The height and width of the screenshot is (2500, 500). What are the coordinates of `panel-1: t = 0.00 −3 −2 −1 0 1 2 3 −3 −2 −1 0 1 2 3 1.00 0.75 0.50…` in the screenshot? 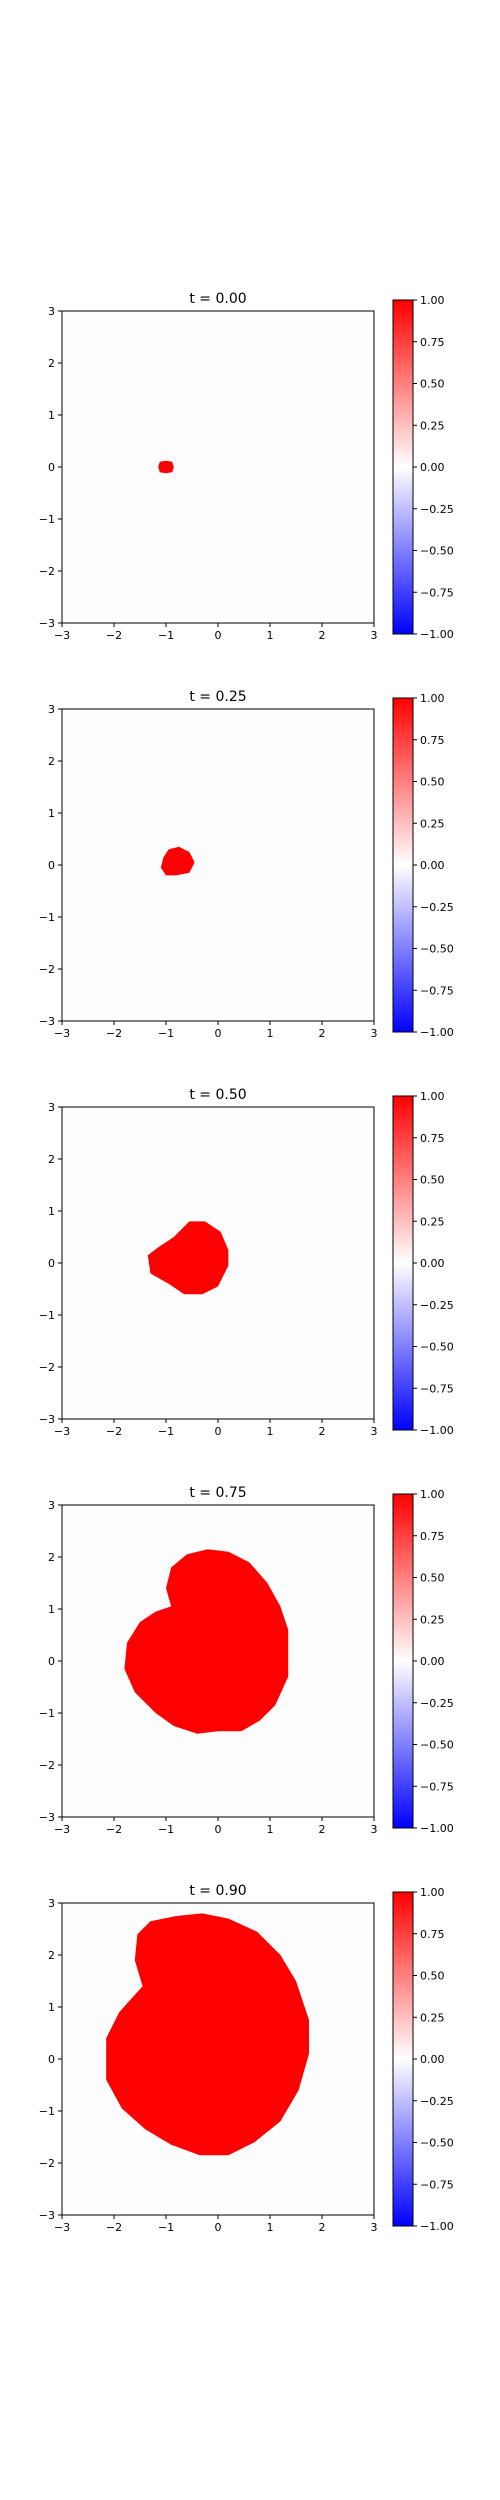 It's located at (246, 466).